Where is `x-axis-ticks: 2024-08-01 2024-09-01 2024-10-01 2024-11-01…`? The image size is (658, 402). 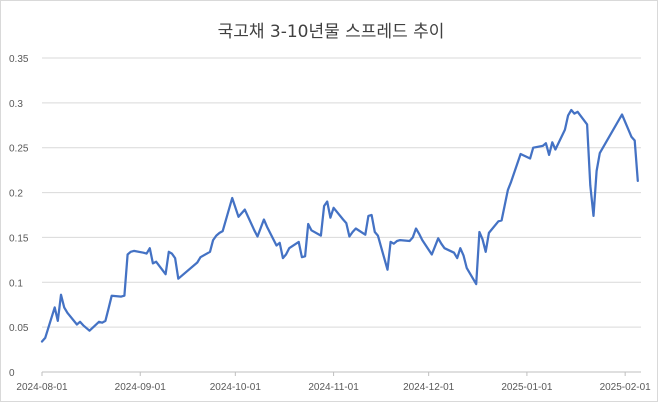 x-axis-ticks: 2024-08-01 2024-09-01 2024-10-01 2024-11-01… is located at coordinates (333, 382).